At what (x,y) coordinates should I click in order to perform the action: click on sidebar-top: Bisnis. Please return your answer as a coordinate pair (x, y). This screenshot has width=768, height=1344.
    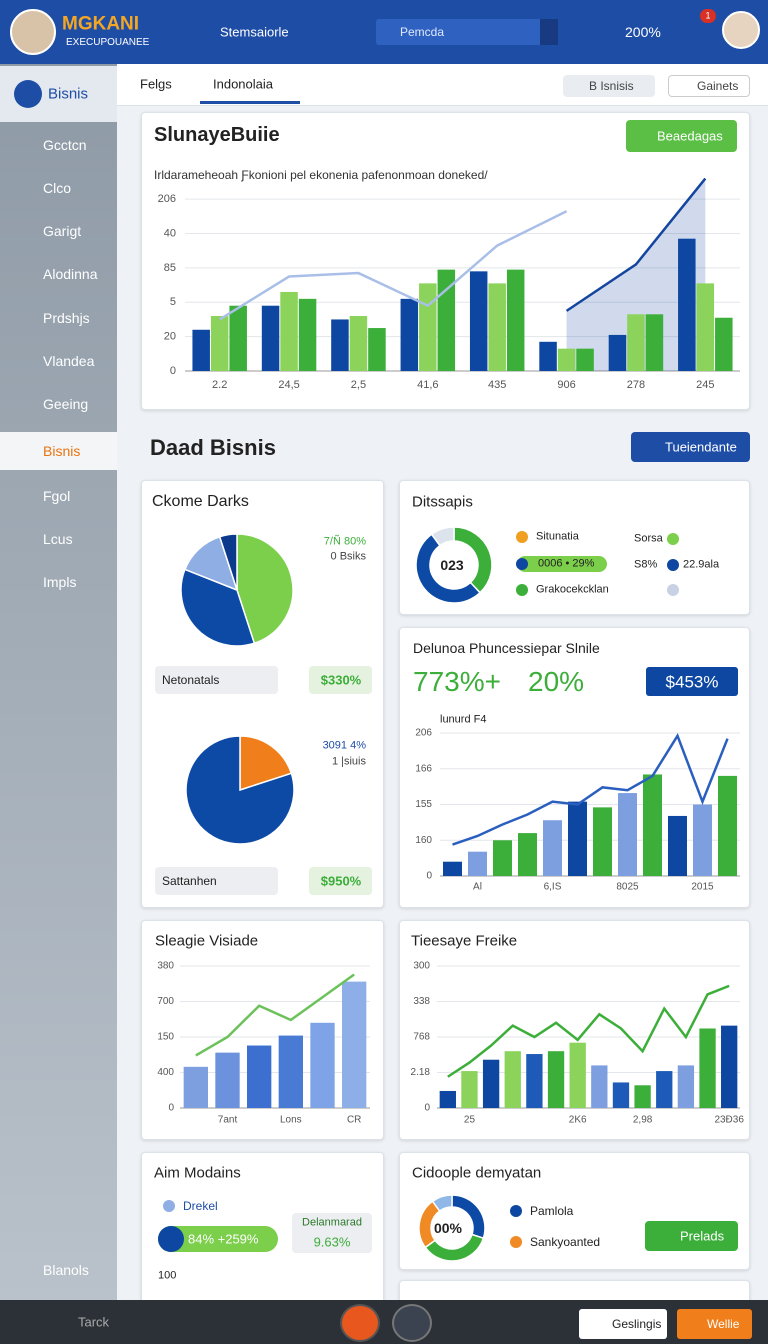
    Looking at the image, I should click on (68, 94).